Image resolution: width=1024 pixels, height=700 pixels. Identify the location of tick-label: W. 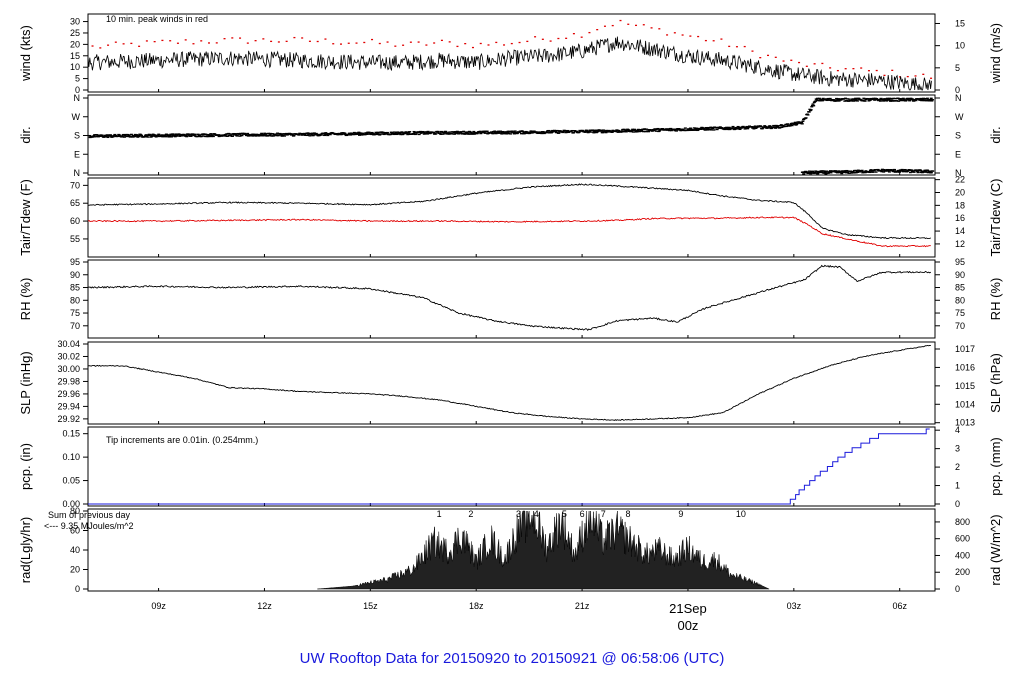
(76, 117).